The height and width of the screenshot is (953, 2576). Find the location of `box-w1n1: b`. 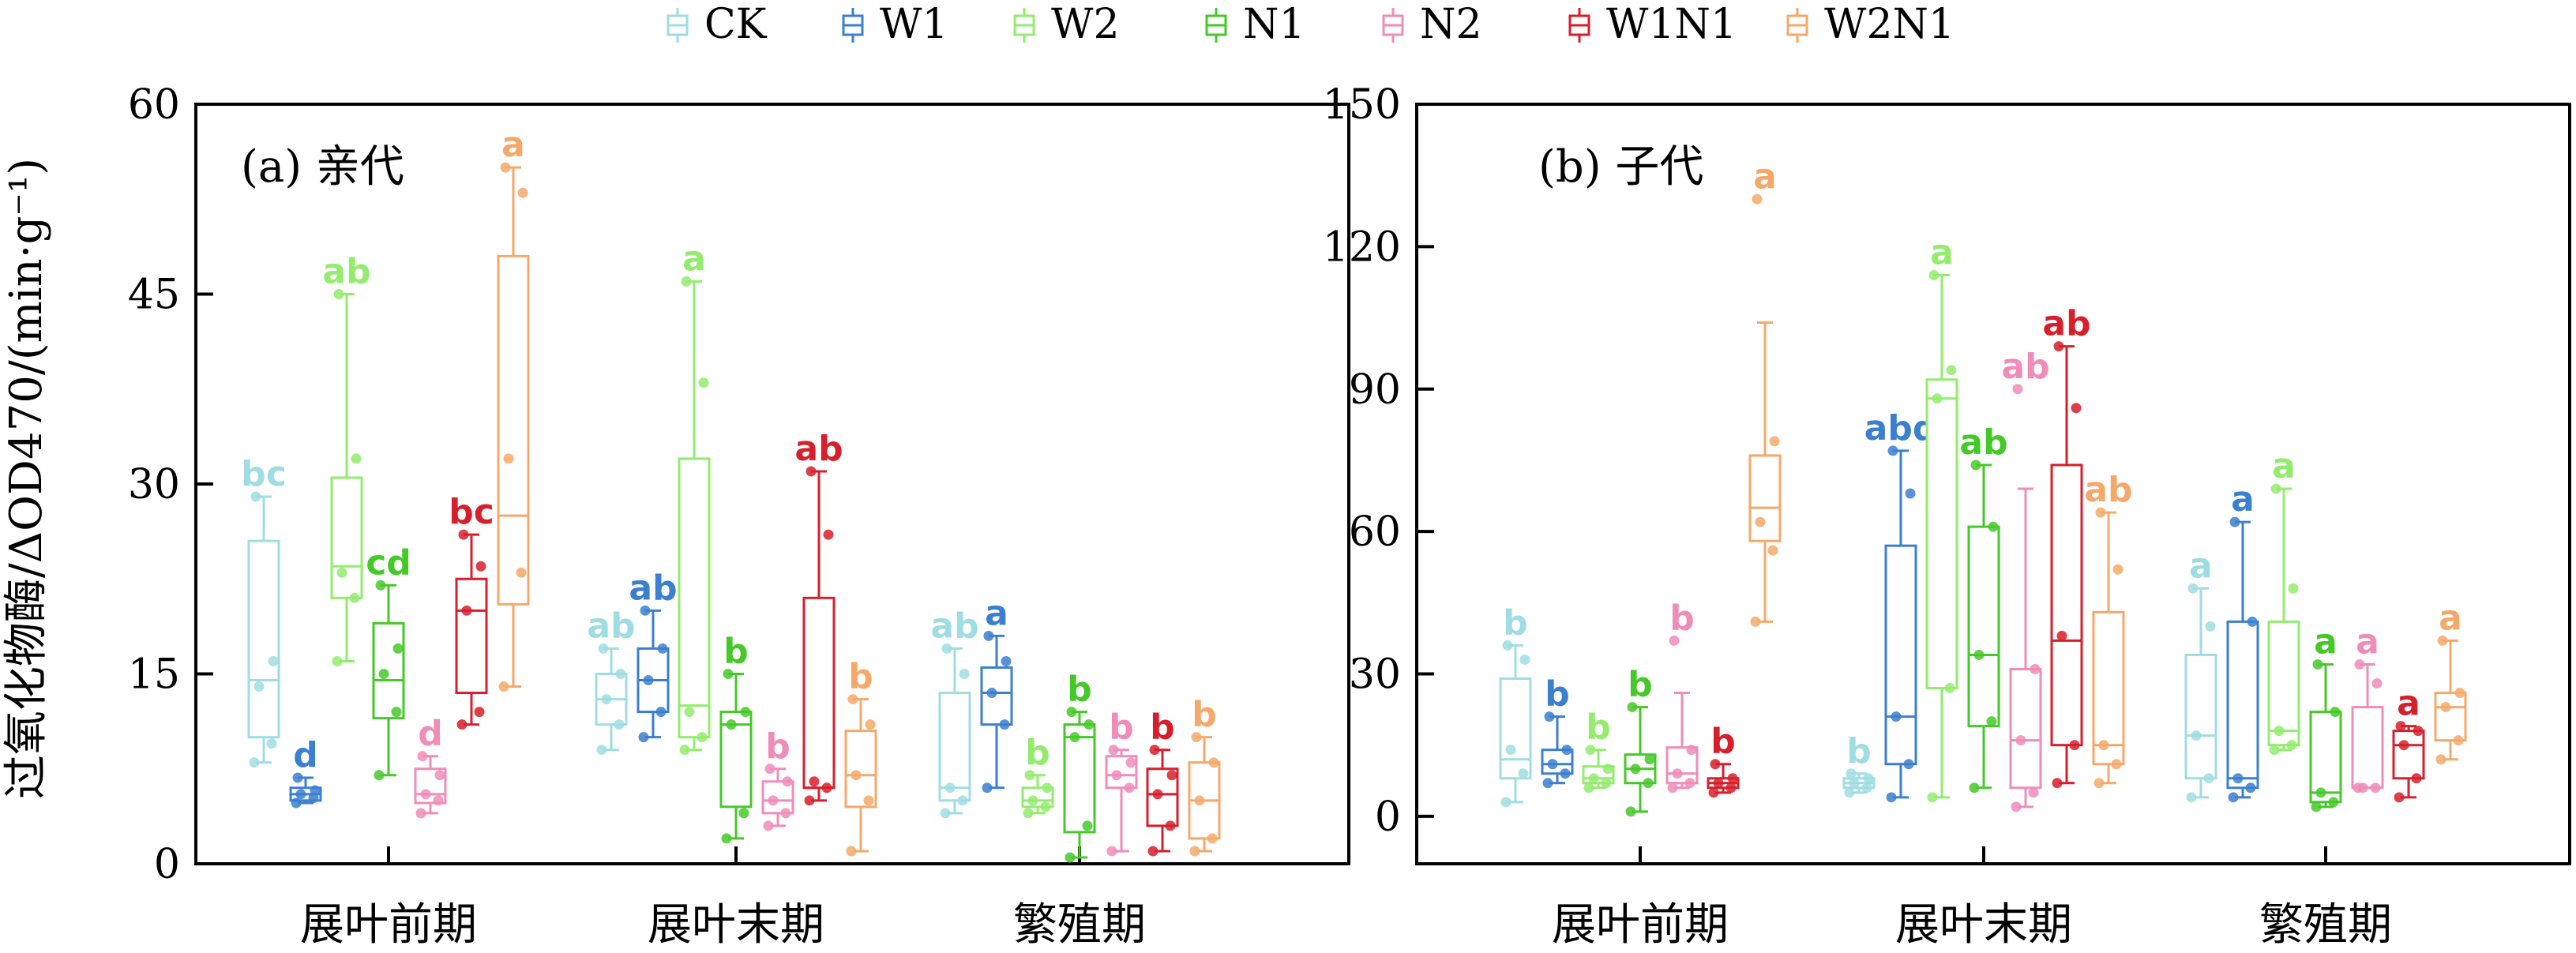

box-w1n1: b is located at coordinates (1723, 760).